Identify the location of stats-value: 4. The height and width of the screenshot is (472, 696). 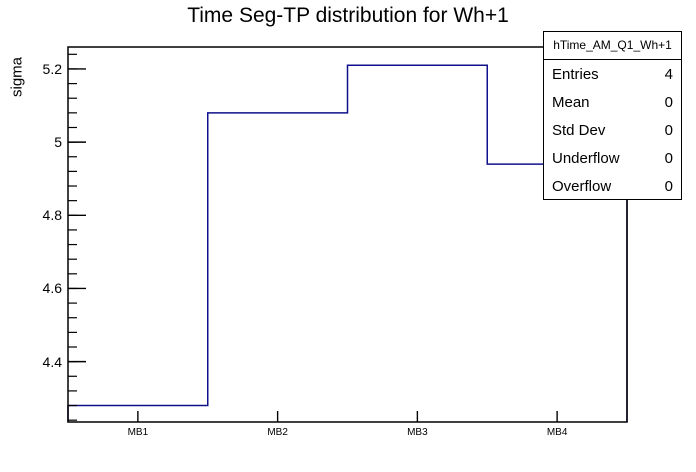
(668, 74).